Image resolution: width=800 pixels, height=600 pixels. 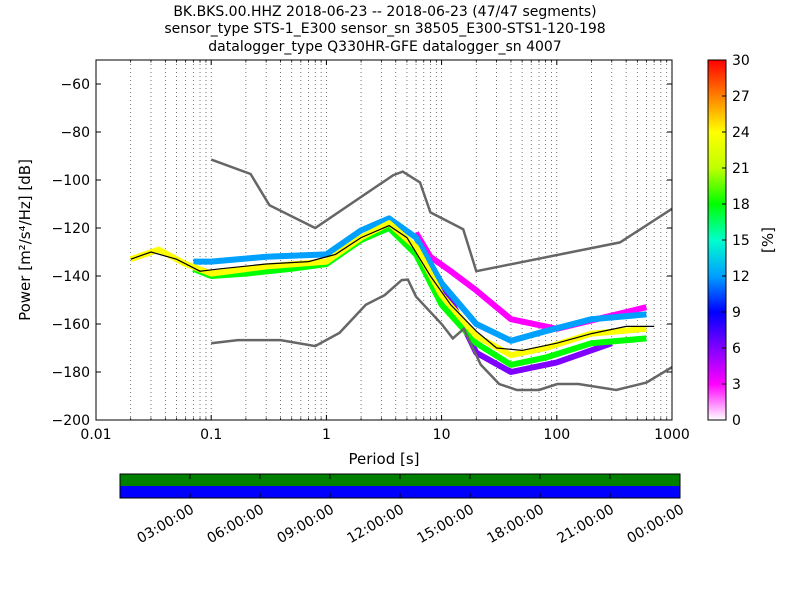 What do you see at coordinates (71, 277) in the screenshot?
I see `y-tick-label: −140` at bounding box center [71, 277].